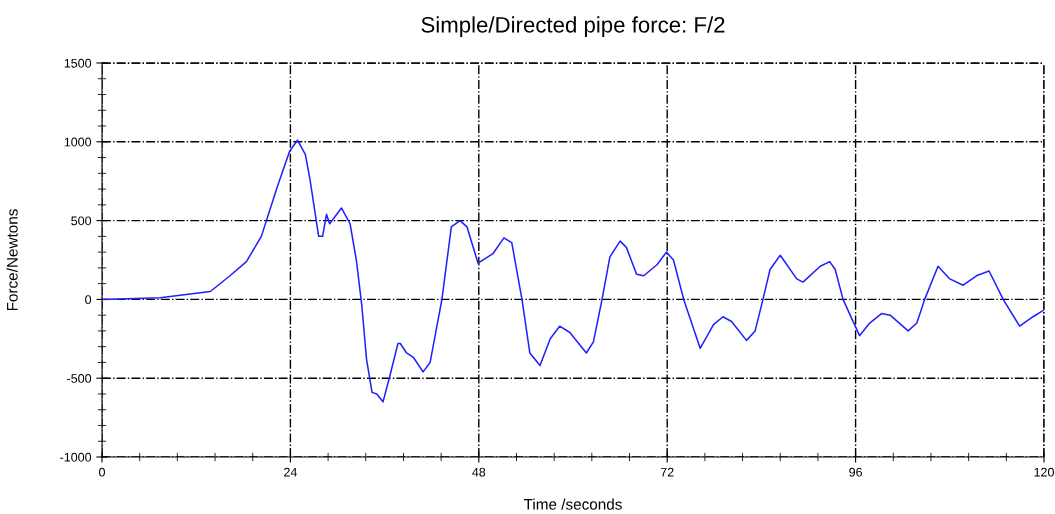 This screenshot has height=514, width=1055. What do you see at coordinates (81, 221) in the screenshot?
I see `y-tick-label: 500` at bounding box center [81, 221].